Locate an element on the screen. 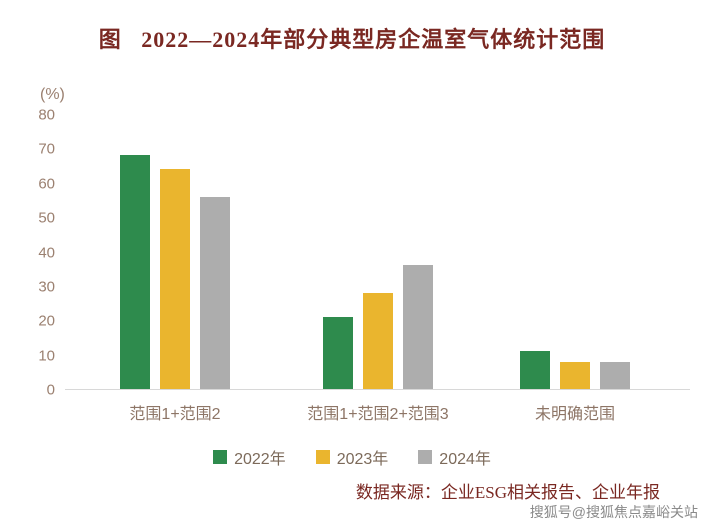 The image size is (704, 525). x-category-label: 范围1+范围2+范围3 is located at coordinates (378, 414).